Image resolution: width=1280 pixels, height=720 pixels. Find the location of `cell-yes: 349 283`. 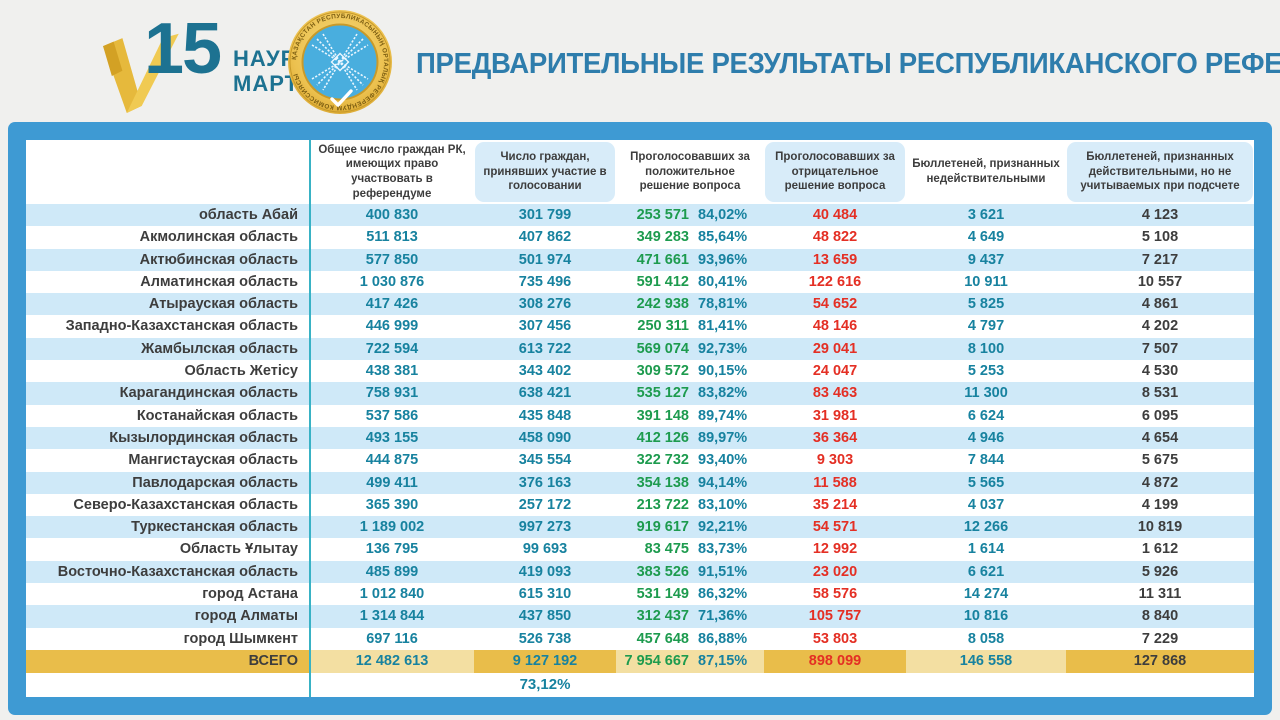

cell-yes: 349 283 is located at coordinates (662, 237).